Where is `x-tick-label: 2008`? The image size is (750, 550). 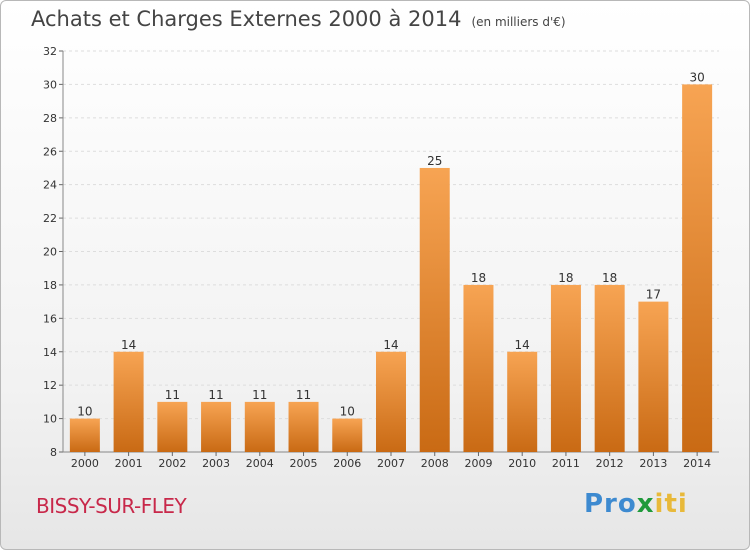
x-tick-label: 2008 is located at coordinates (435, 463).